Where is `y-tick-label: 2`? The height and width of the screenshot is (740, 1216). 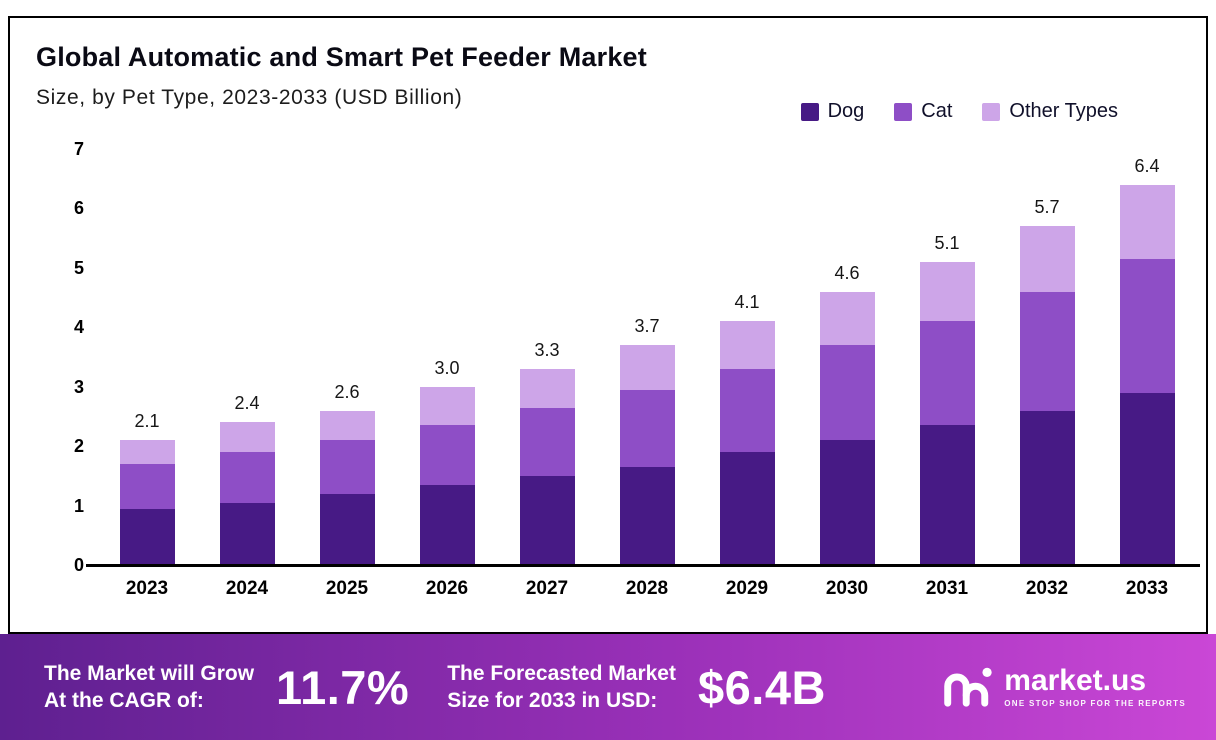 y-tick-label: 2 is located at coordinates (78, 446).